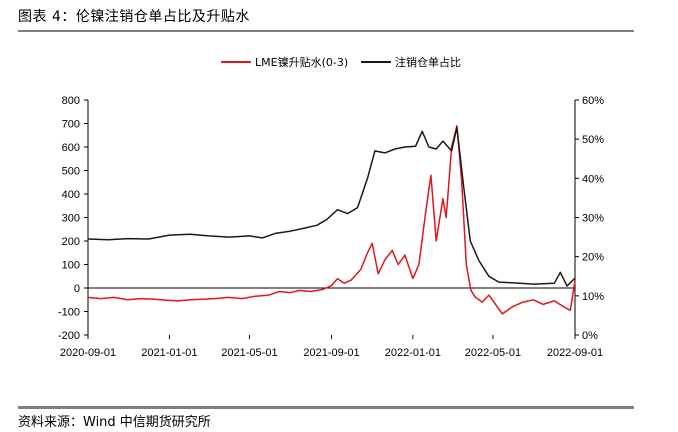 This screenshot has width=678, height=432. What do you see at coordinates (71, 242) in the screenshot?
I see `y-left-tick-label: 200` at bounding box center [71, 242].